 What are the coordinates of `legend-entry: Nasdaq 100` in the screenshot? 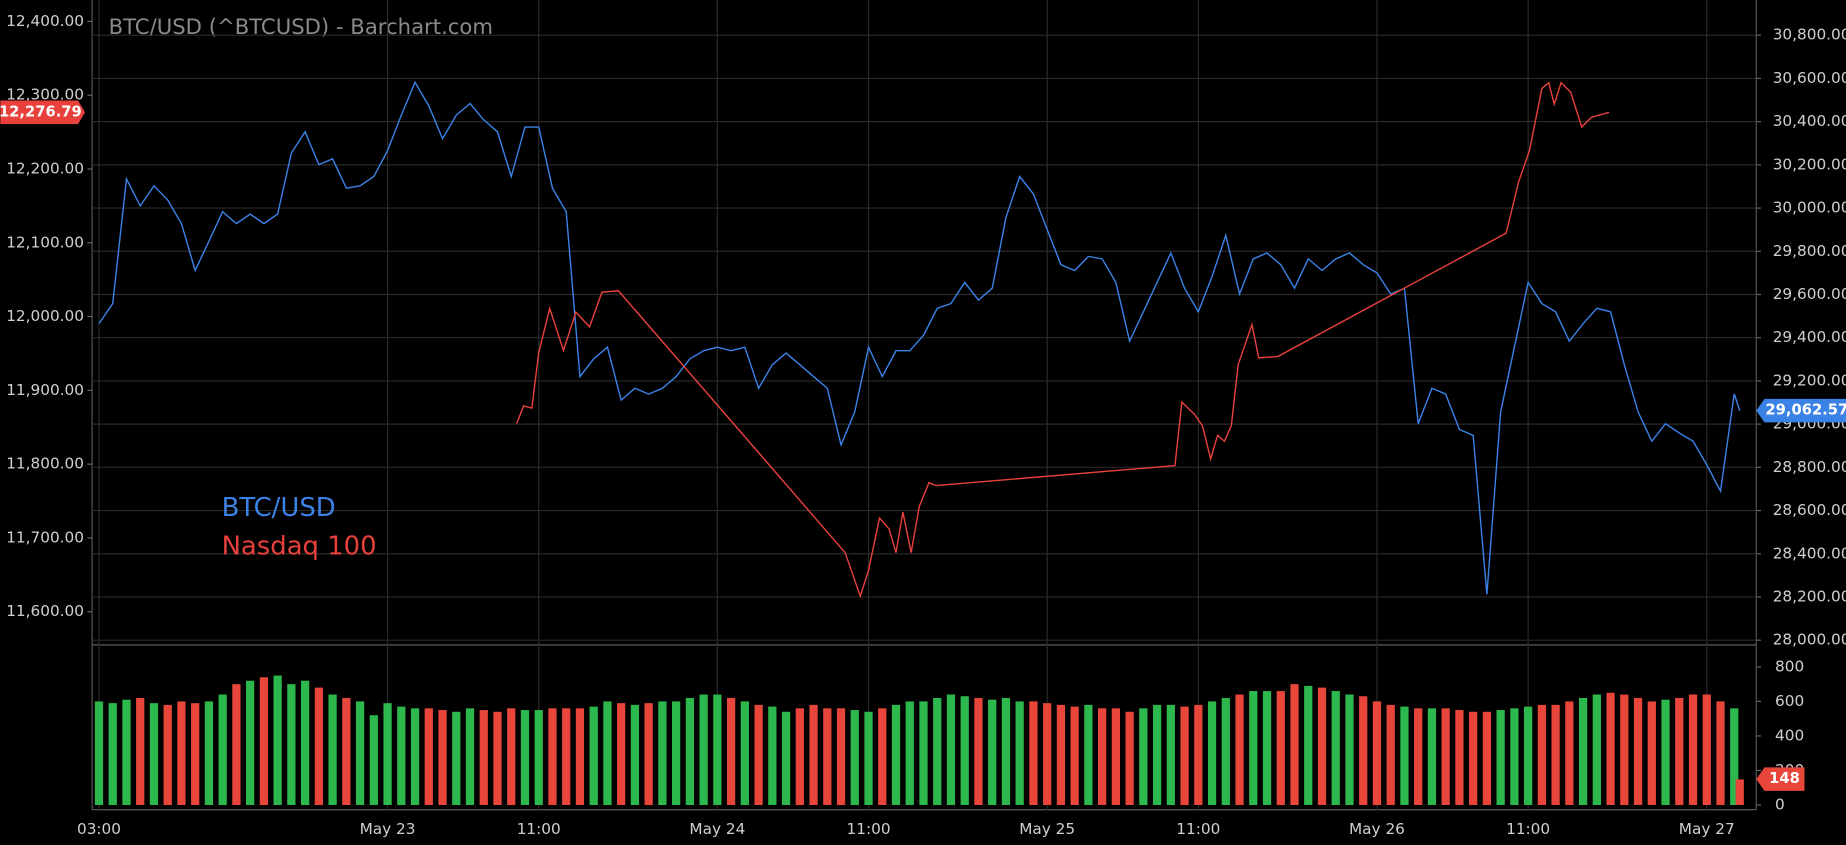 It's located at (299, 547).